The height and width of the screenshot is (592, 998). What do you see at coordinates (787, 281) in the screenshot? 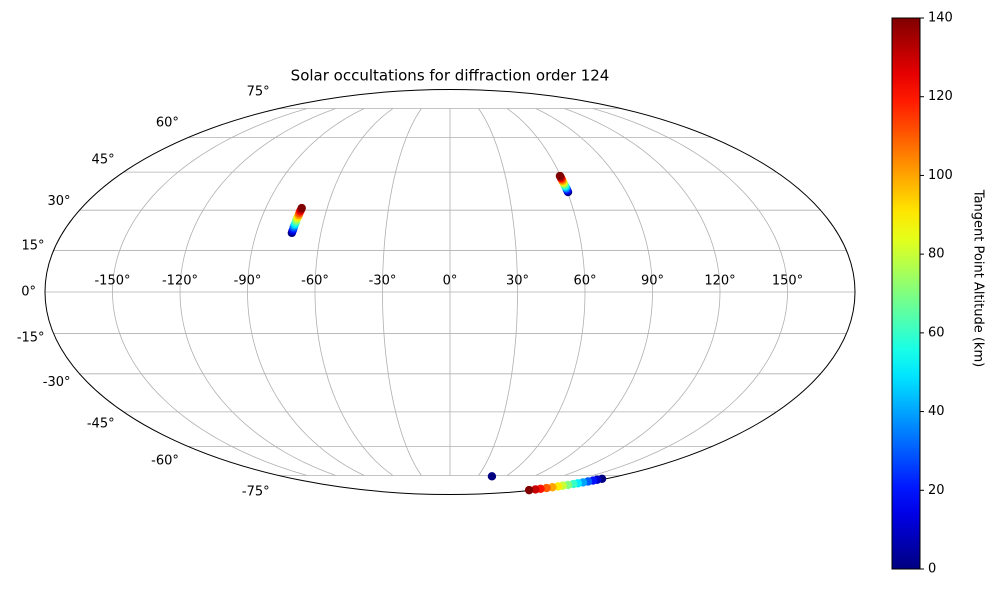
I see `x-tick-label: 150°` at bounding box center [787, 281].